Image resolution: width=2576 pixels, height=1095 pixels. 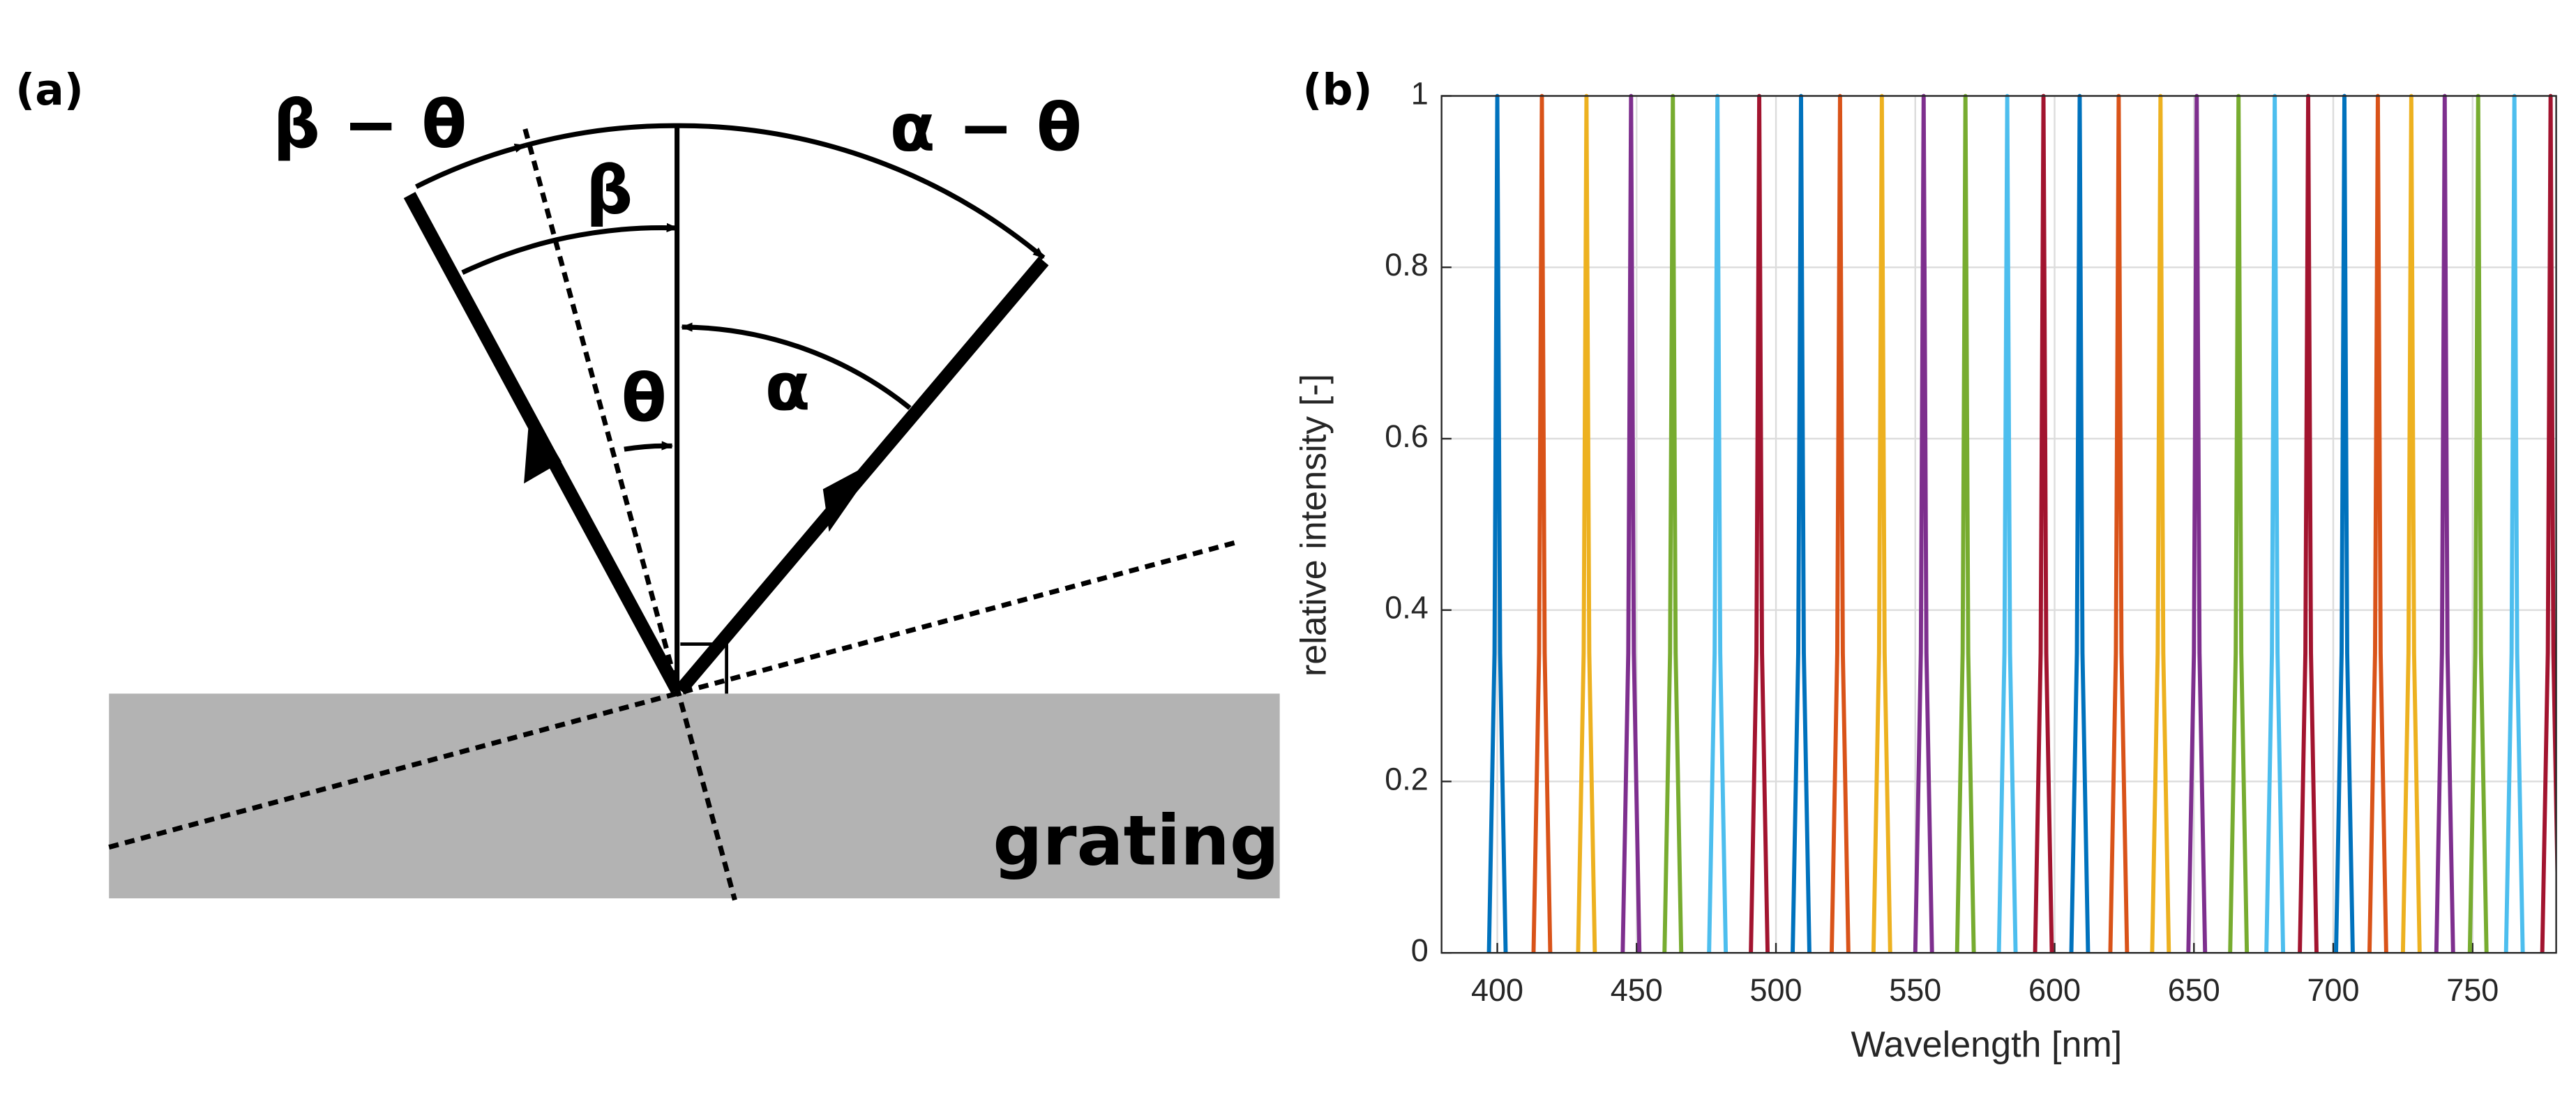 What do you see at coordinates (644, 399) in the screenshot?
I see `angle-label: θ` at bounding box center [644, 399].